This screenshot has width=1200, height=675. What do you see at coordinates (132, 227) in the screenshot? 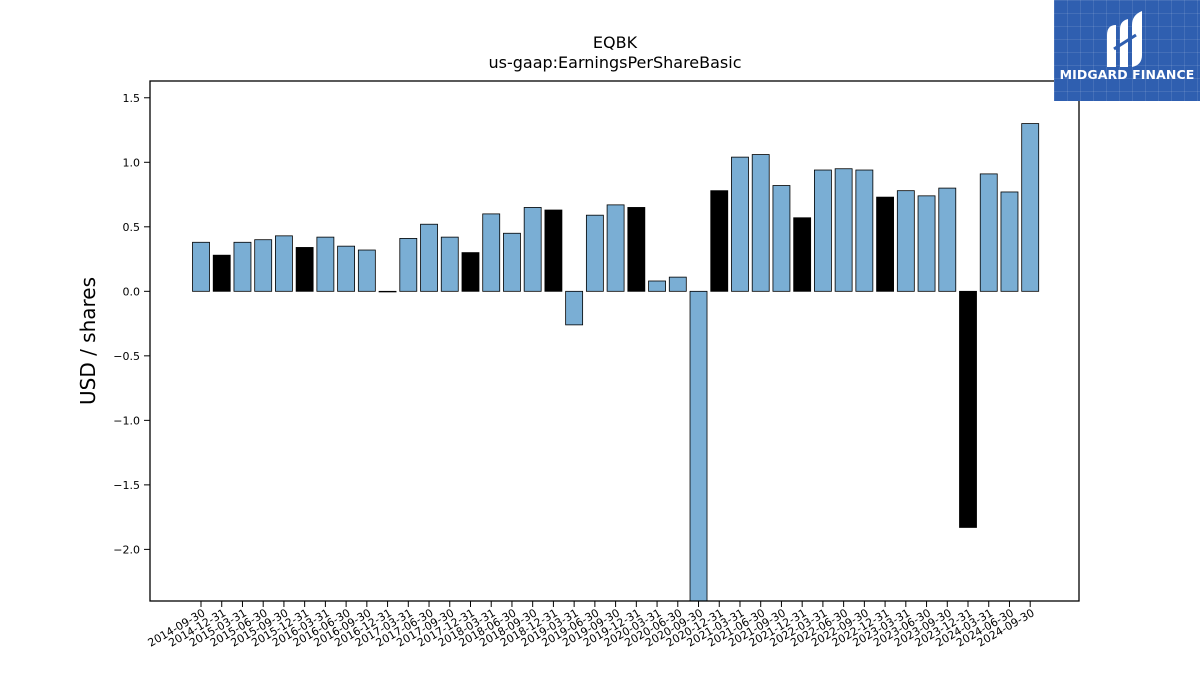
I see `y-tick-label: 0.5` at bounding box center [132, 227].